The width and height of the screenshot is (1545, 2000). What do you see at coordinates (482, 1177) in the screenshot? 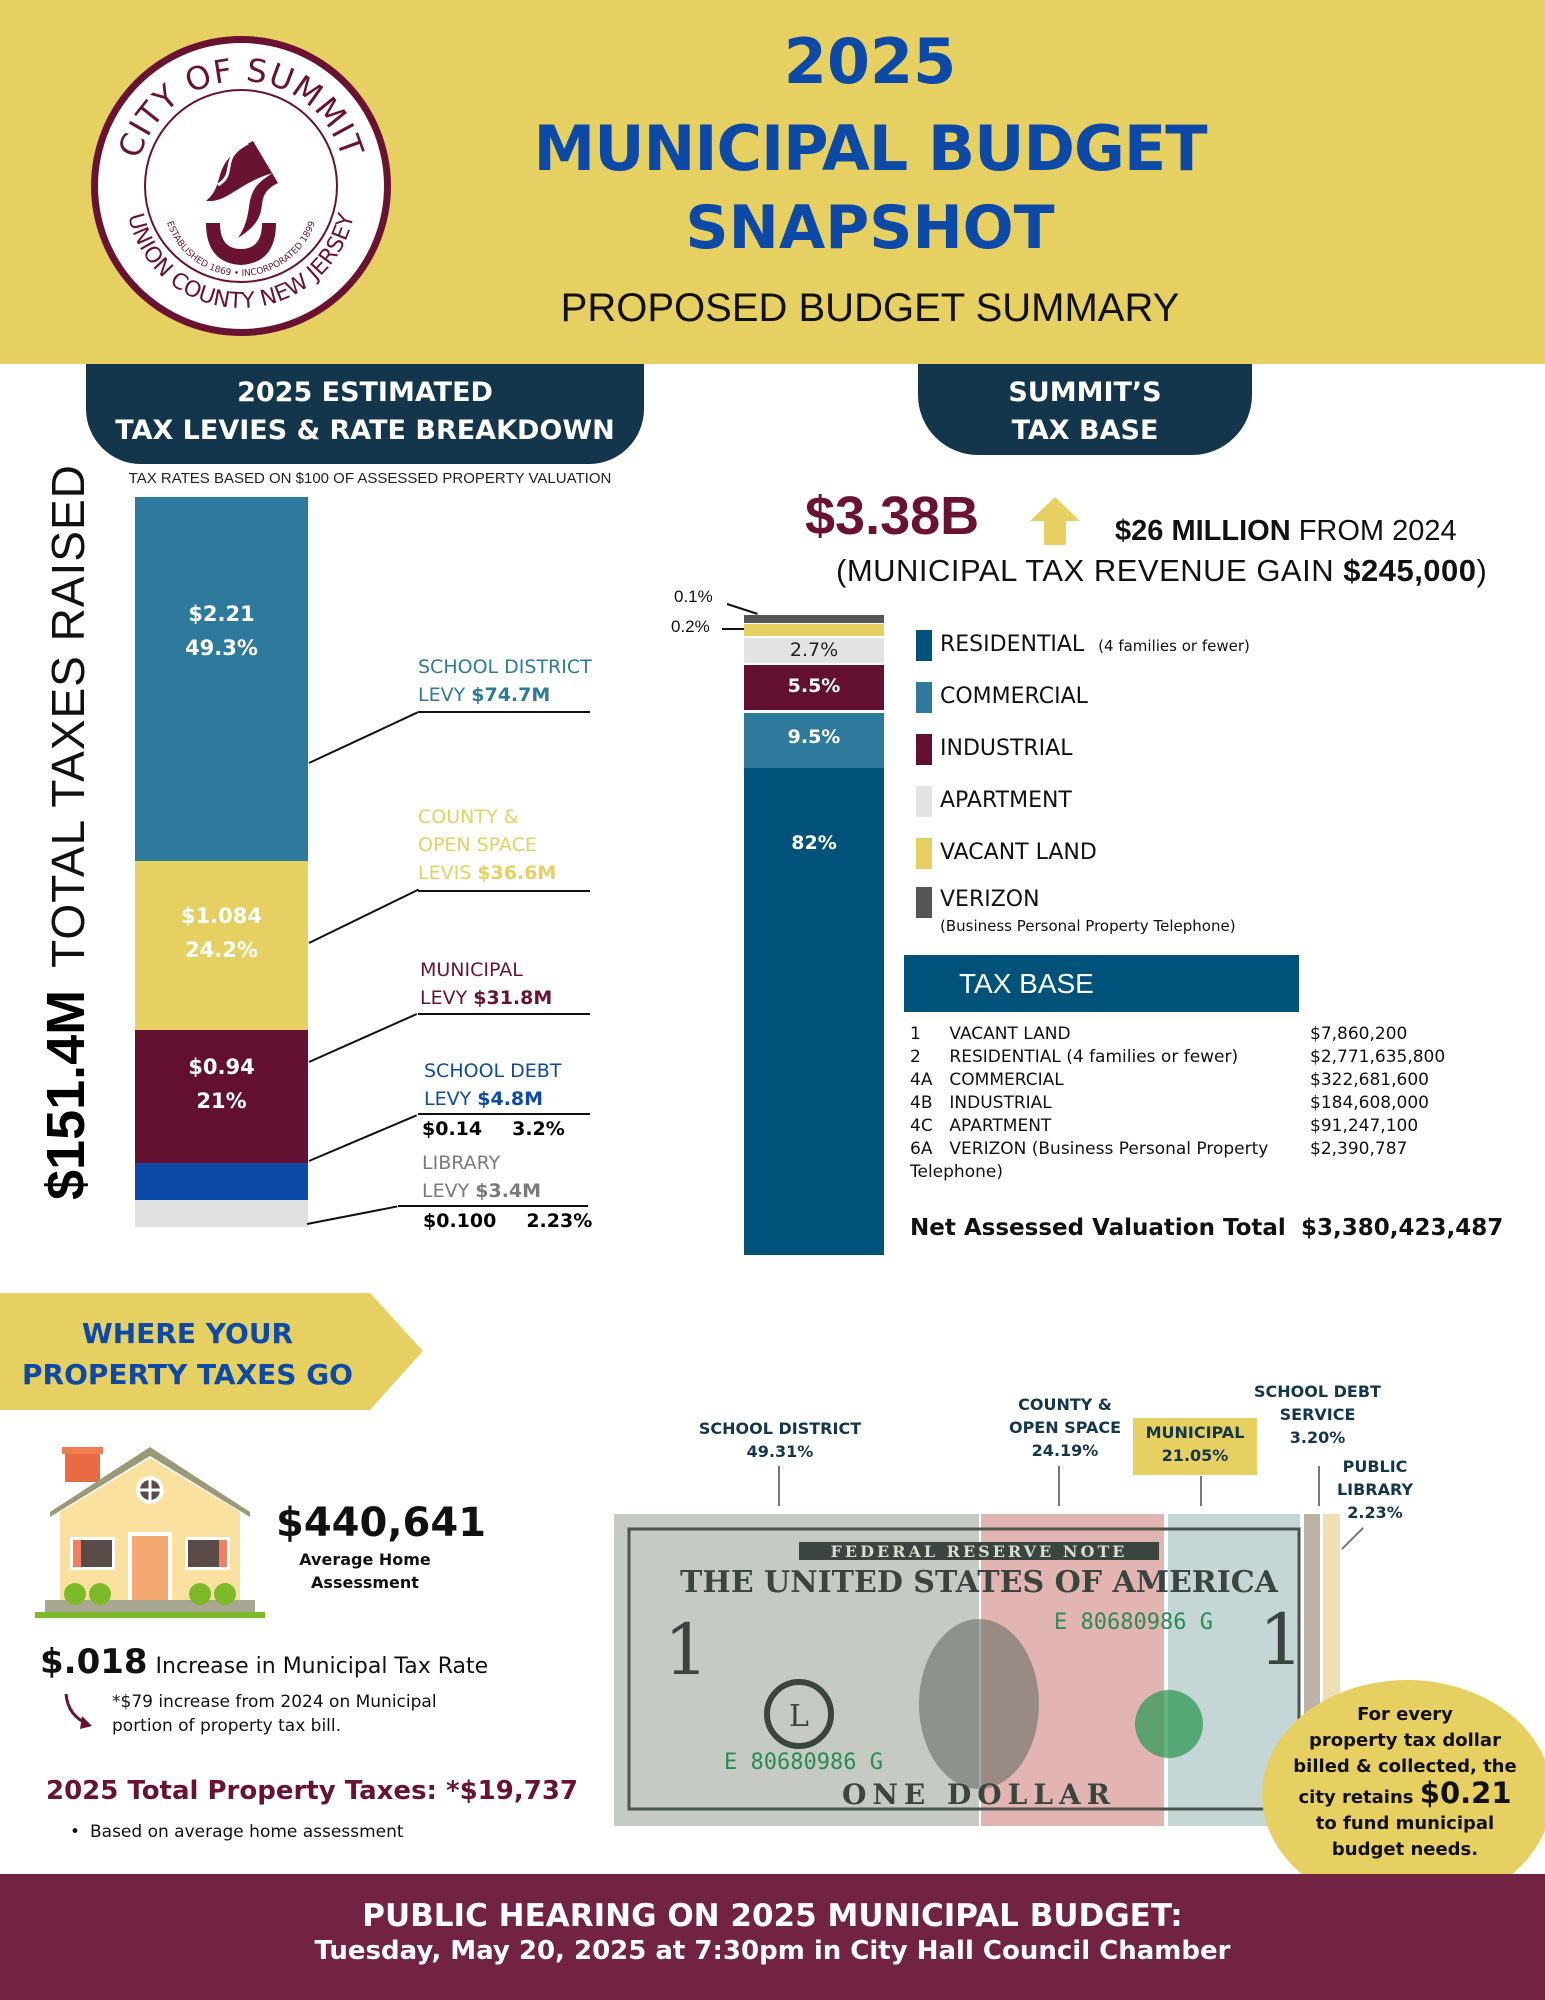
I see `library-levy-label: LIBRARY LEVY $3.4M` at bounding box center [482, 1177].